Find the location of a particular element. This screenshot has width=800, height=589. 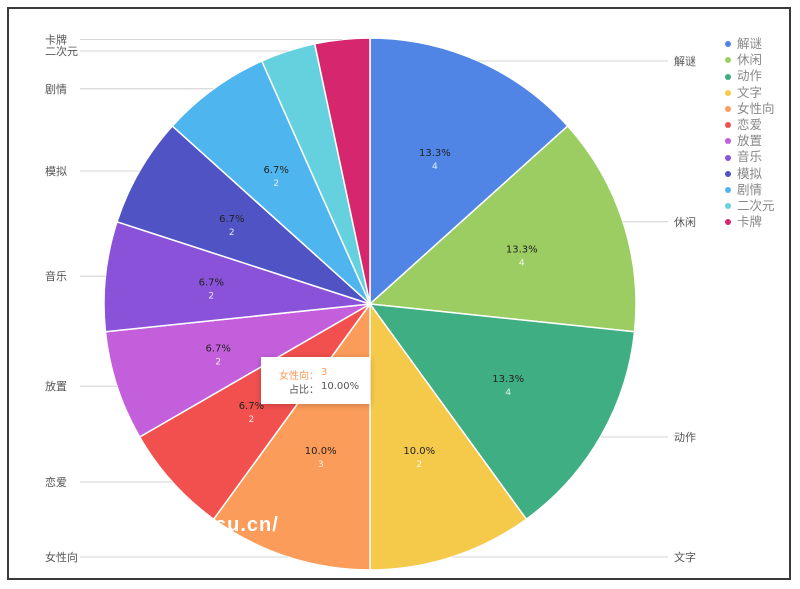

category-label: 女性向 is located at coordinates (61, 557).